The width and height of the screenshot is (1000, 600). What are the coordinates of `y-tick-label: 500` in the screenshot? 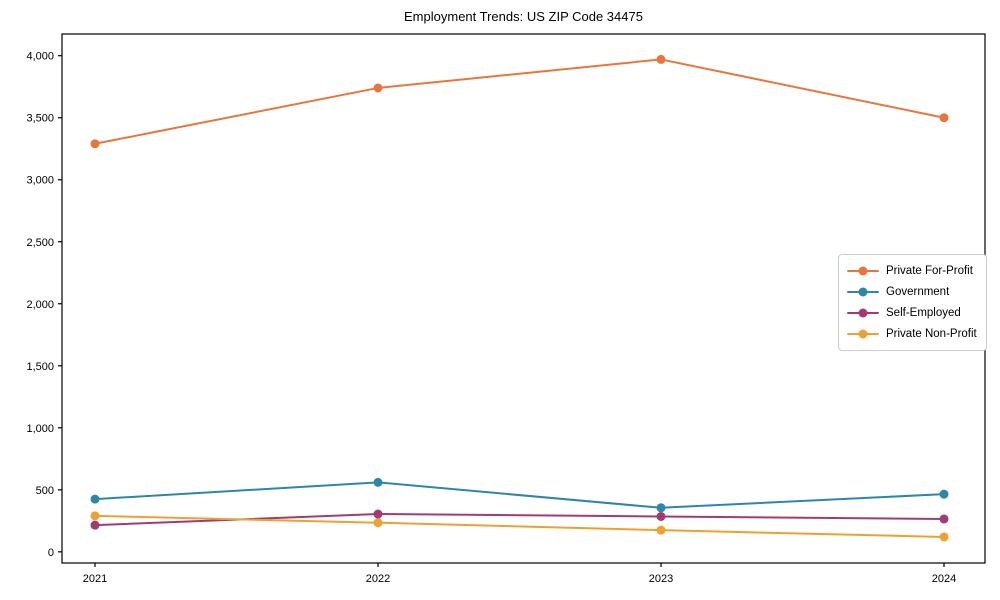 It's located at (45, 491).